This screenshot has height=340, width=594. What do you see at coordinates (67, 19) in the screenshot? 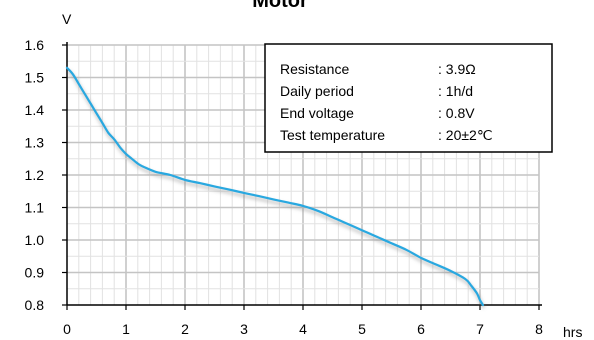
I see `y-axis-label: V` at bounding box center [67, 19].